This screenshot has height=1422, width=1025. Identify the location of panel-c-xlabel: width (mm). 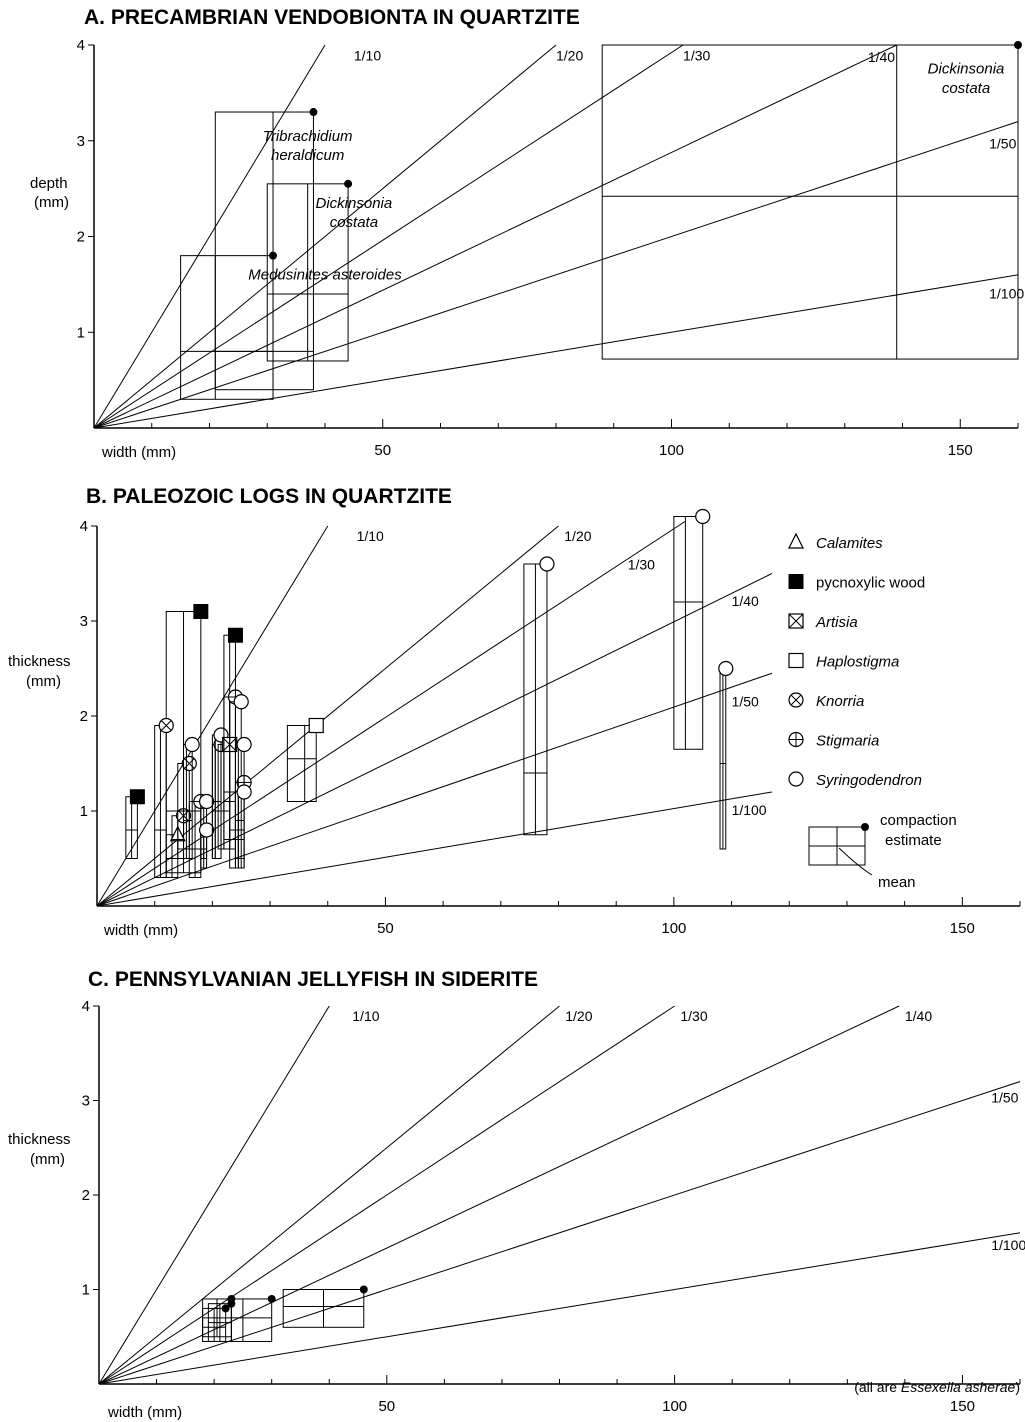
(144, 1412).